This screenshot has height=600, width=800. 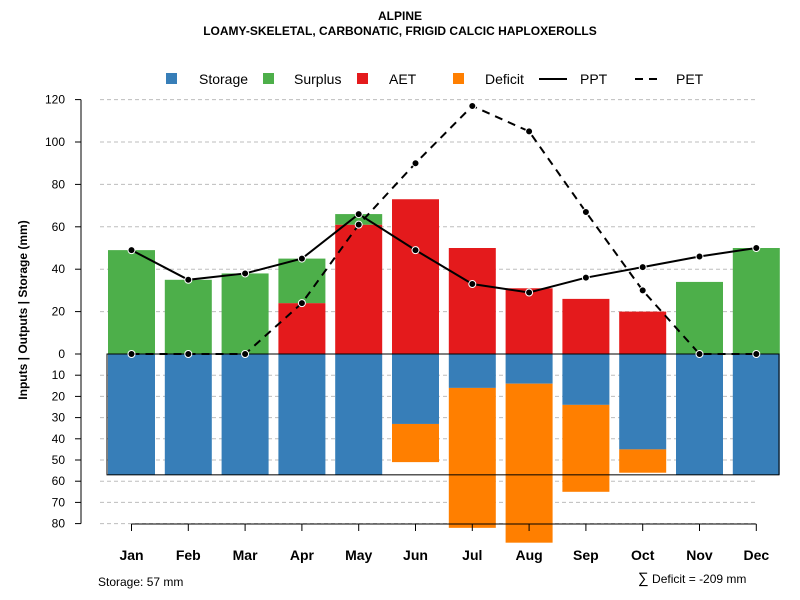 What do you see at coordinates (245, 555) in the screenshot?
I see `x-tick-label: Mar` at bounding box center [245, 555].